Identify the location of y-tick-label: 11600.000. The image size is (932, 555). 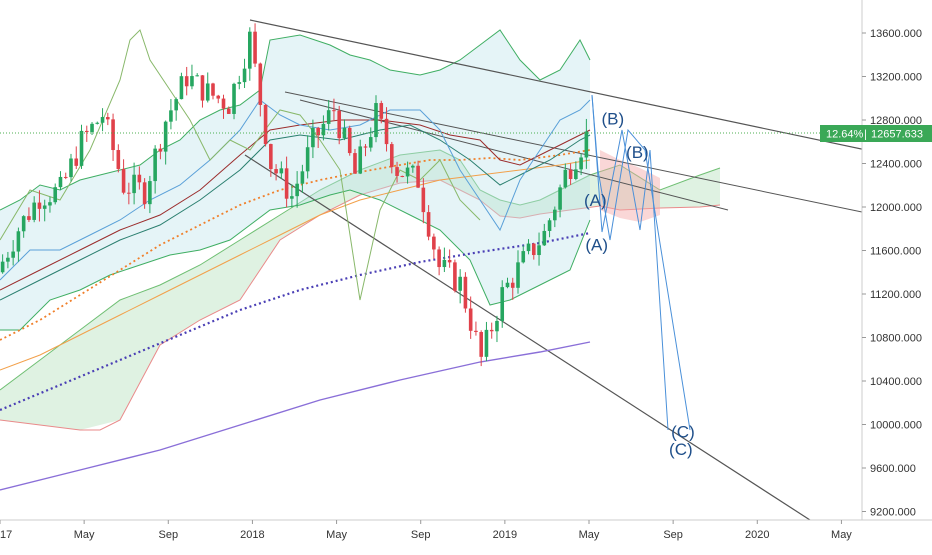
(895, 252).